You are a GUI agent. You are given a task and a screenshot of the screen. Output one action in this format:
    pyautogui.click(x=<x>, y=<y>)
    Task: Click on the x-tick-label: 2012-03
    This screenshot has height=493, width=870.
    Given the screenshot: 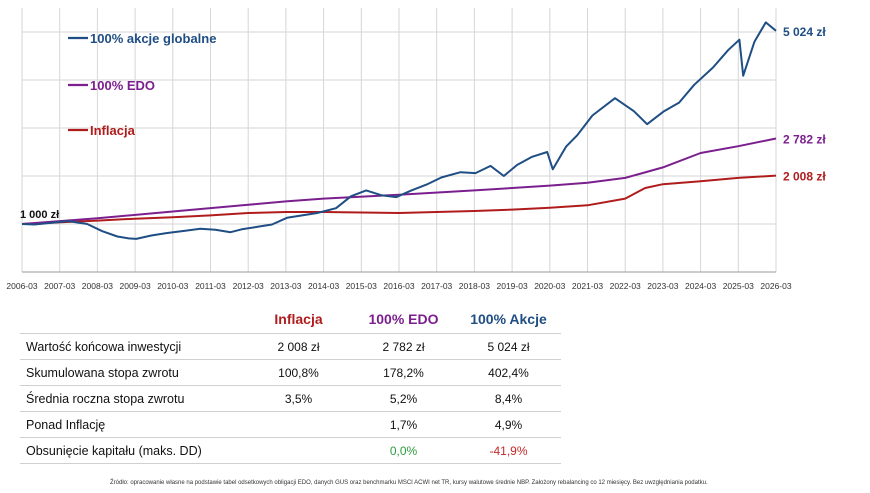 What is the action you would take?
    pyautogui.click(x=248, y=286)
    